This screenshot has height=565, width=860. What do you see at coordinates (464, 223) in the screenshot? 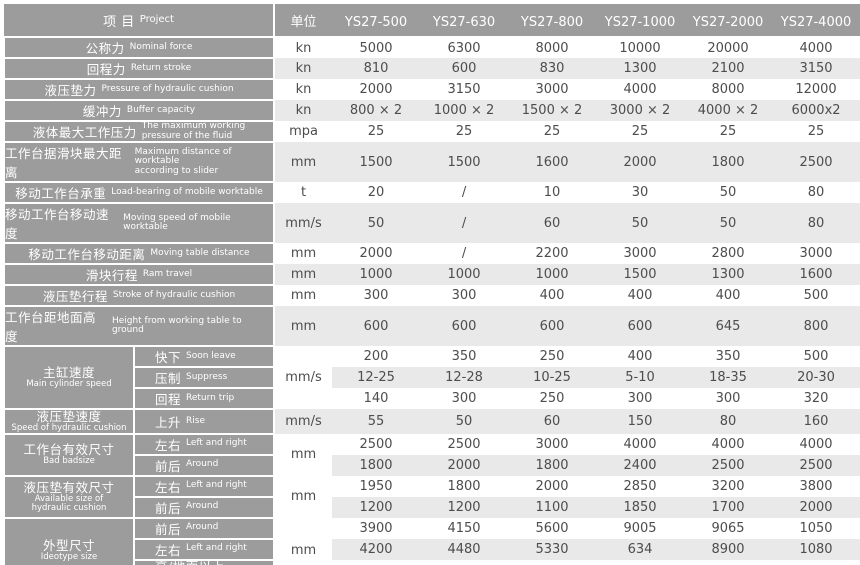
I see `value-cell: /` at bounding box center [464, 223].